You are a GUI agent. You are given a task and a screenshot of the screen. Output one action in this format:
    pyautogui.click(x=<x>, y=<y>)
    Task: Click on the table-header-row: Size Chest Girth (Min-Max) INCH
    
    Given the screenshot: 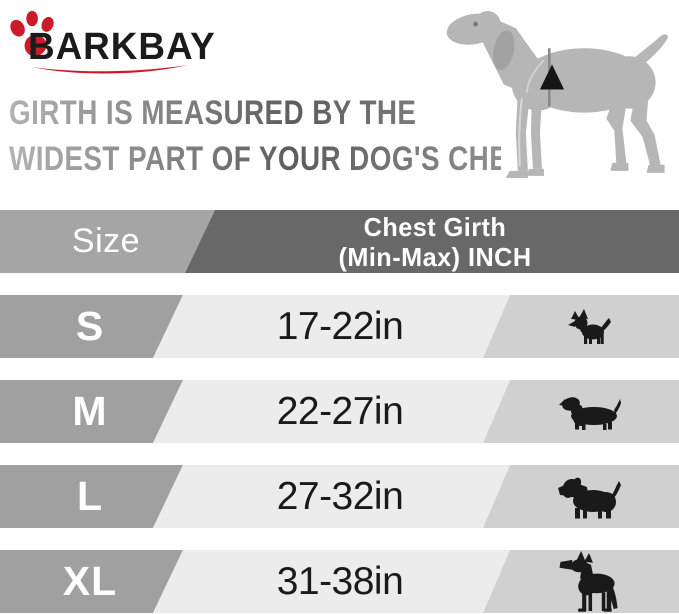 What is the action you would take?
    pyautogui.click(x=339, y=241)
    